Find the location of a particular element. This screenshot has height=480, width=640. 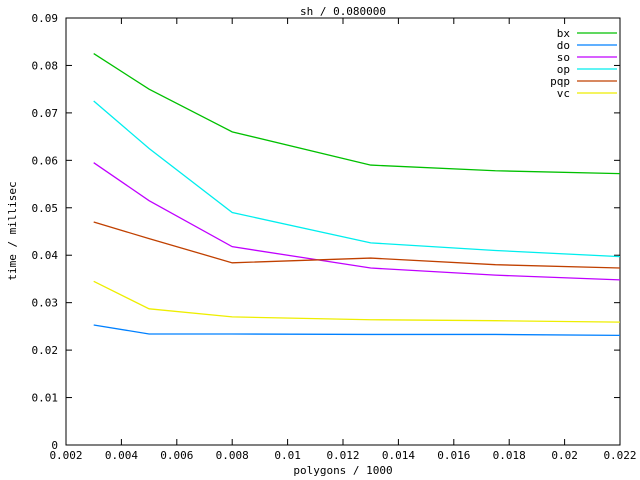

legend-entry-do: do is located at coordinates (587, 45).